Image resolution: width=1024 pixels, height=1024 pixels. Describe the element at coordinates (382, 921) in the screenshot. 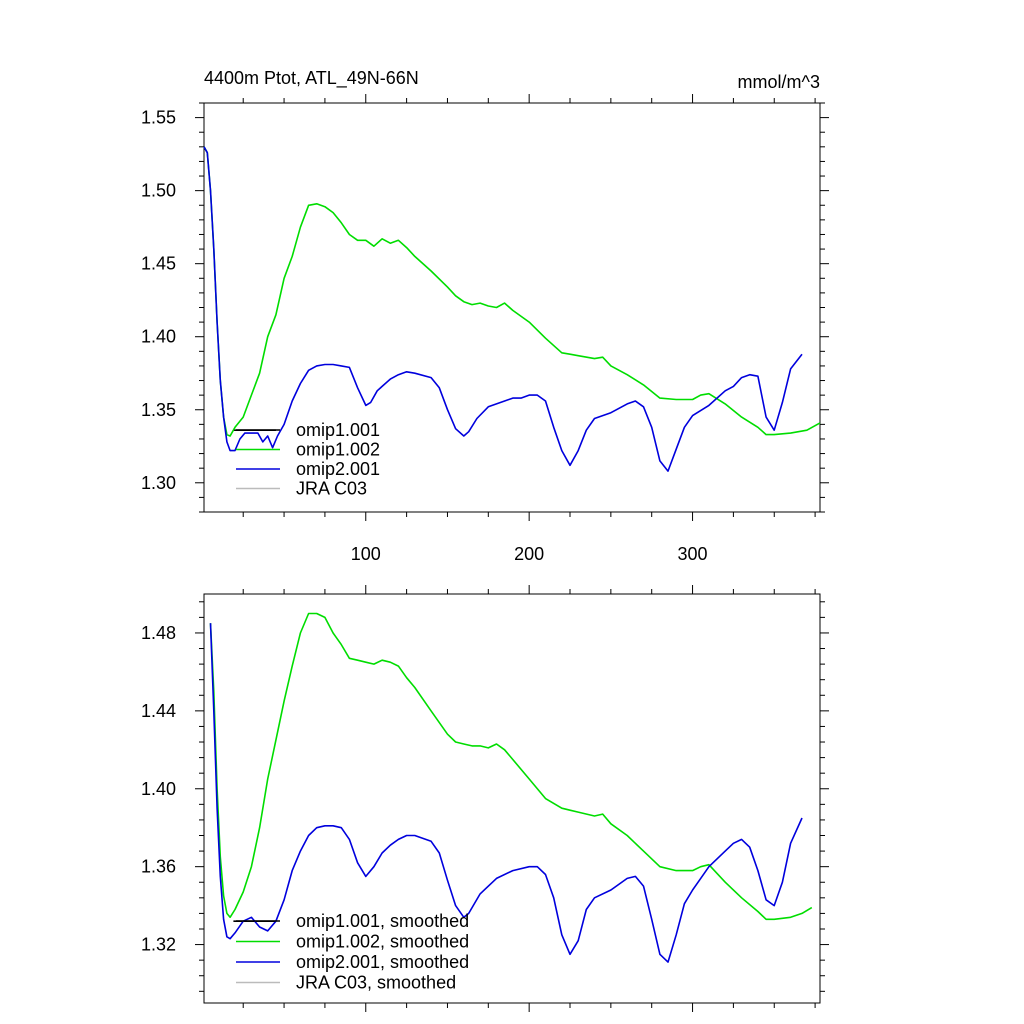

I see `legend-label: omip1.001, smoothed` at that location.